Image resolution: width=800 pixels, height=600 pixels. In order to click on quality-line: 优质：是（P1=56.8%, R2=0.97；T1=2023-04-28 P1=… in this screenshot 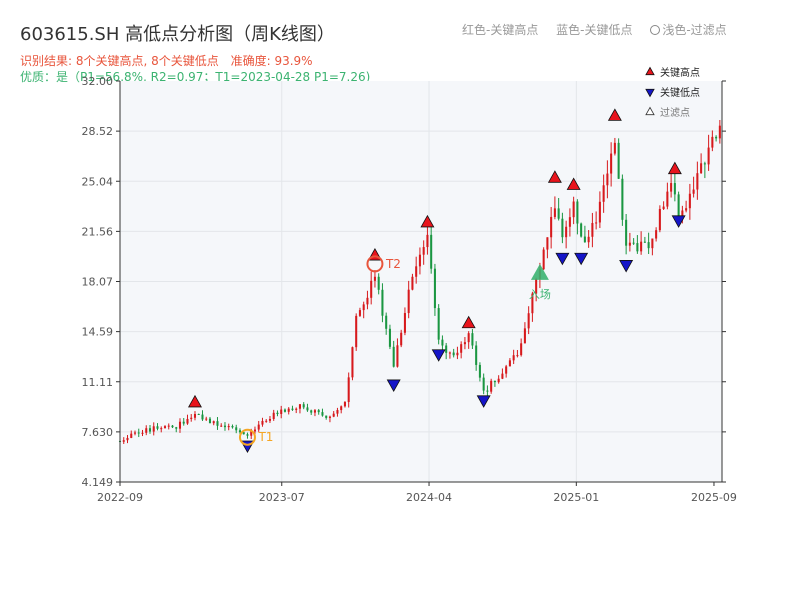, I will do `click(199, 76)`.